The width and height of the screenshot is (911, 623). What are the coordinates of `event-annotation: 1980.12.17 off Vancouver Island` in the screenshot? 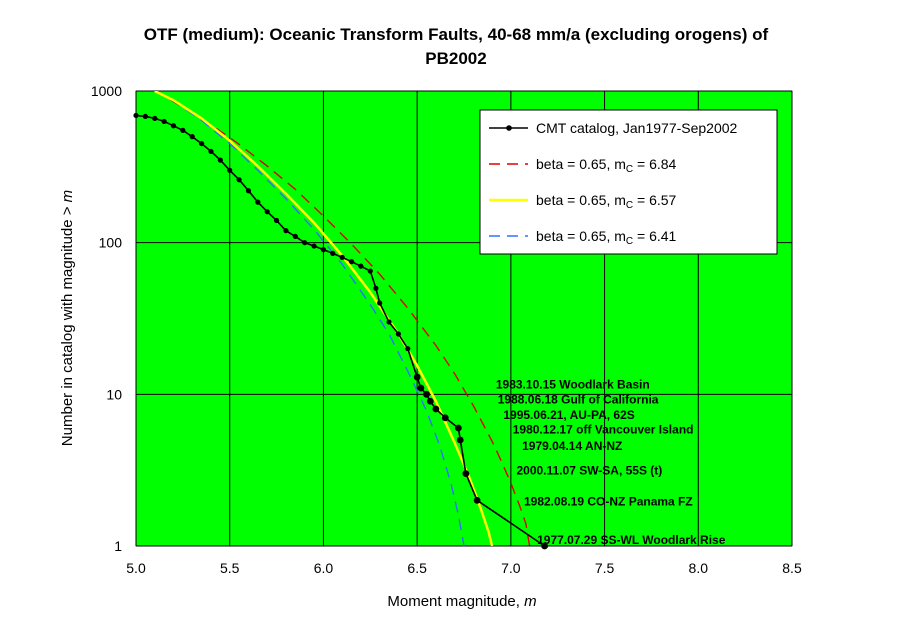 It's located at (603, 430).